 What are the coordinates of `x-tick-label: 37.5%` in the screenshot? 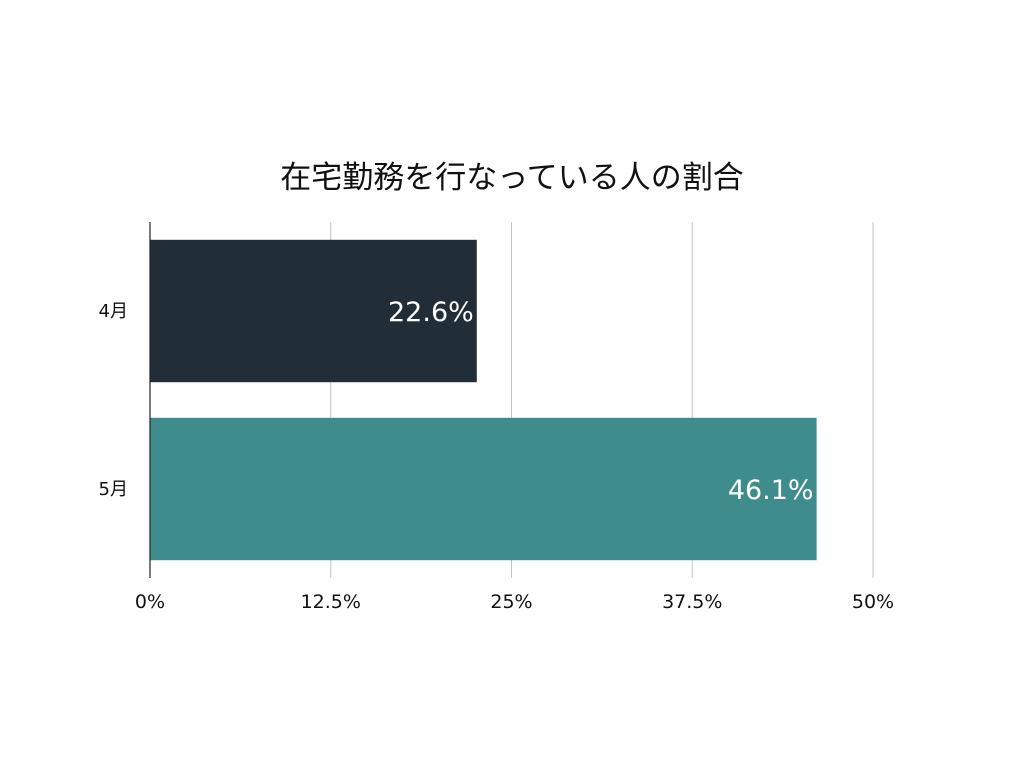 It's located at (692, 602).